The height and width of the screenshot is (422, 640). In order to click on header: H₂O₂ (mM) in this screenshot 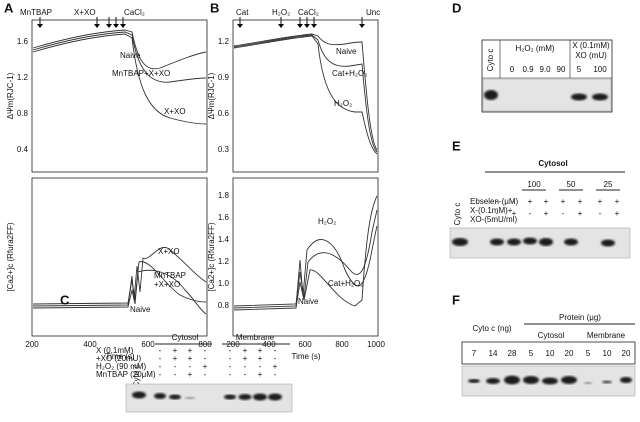, I will do `click(534, 48)`.